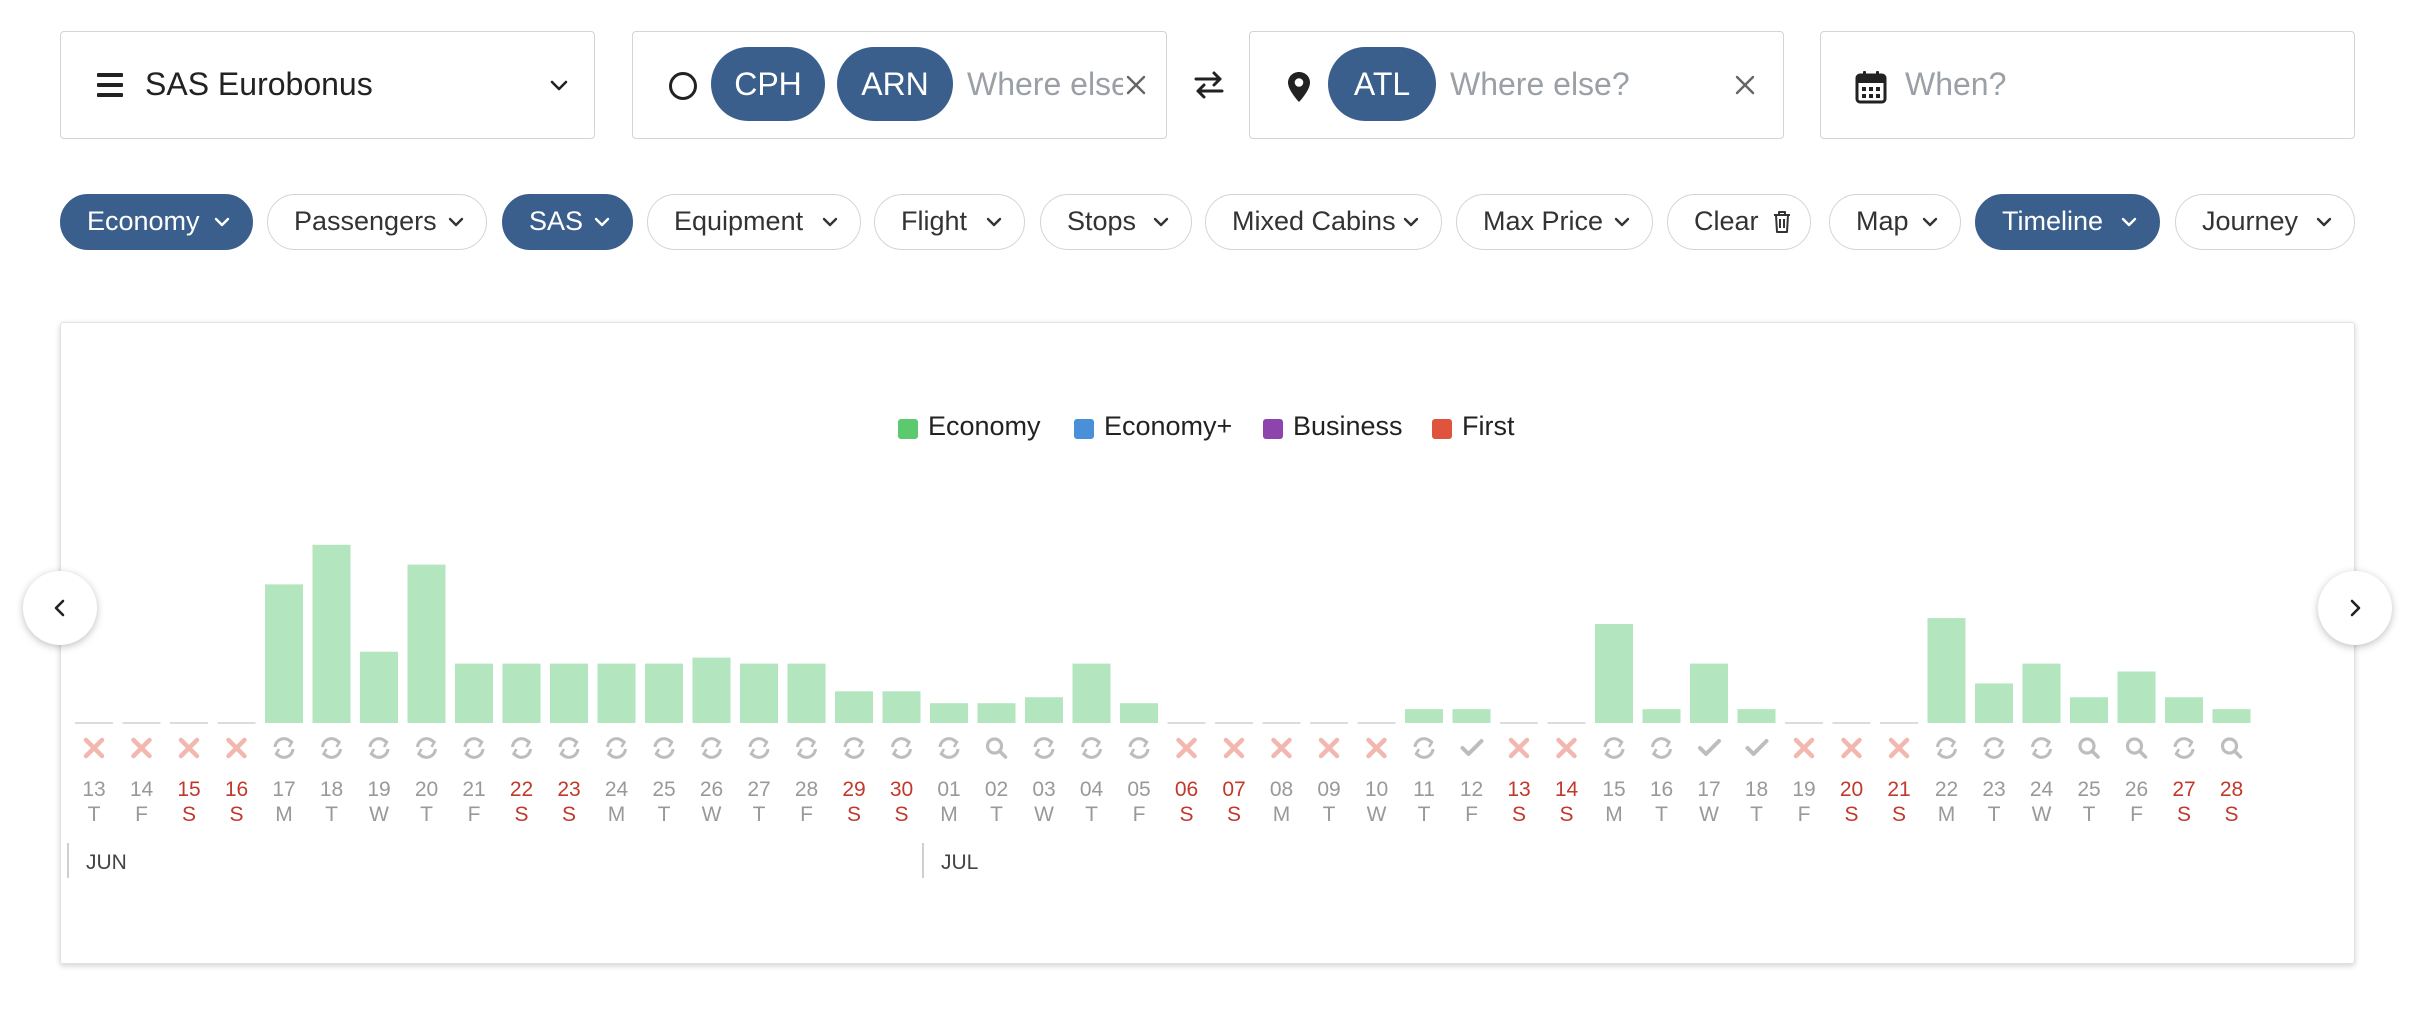 The height and width of the screenshot is (1022, 2426). I want to click on filter-chip-clear: Clear, so click(1739, 222).